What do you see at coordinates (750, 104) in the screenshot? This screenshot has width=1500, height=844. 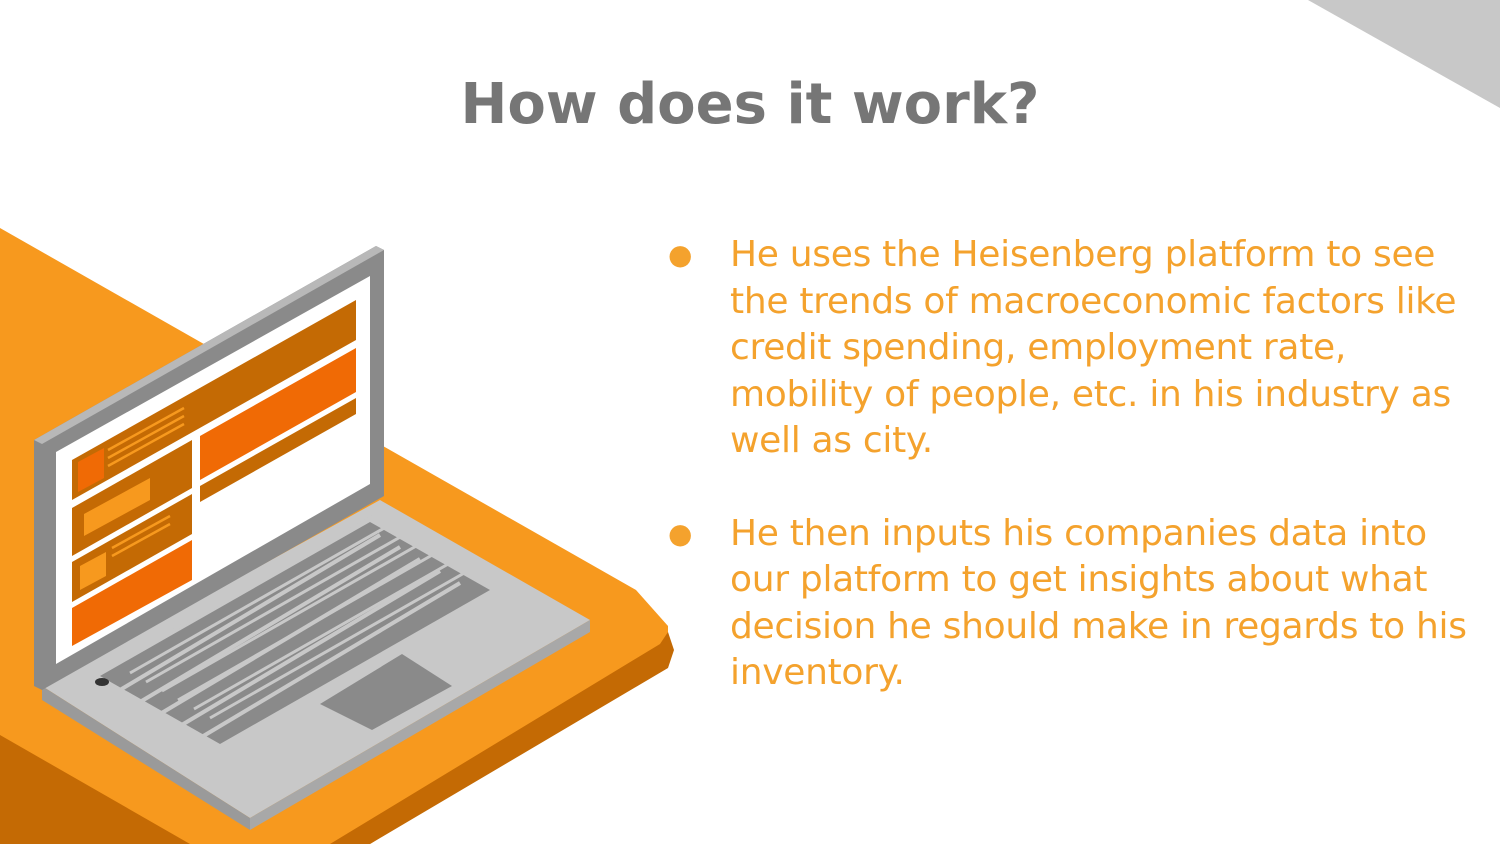 I see `page-title: How does it work?` at bounding box center [750, 104].